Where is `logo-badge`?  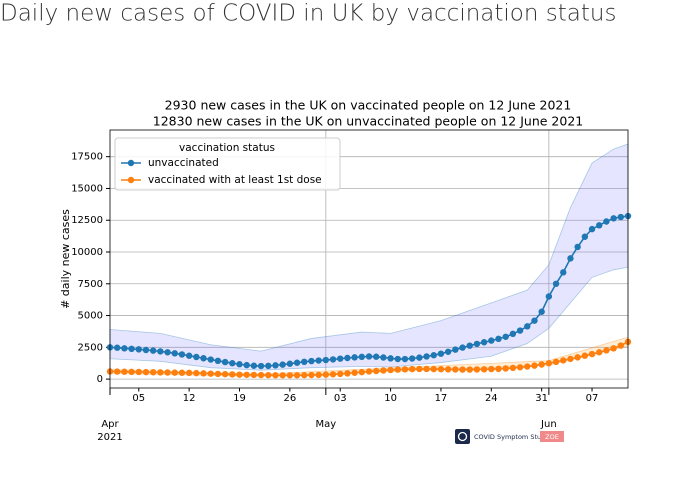
logo-badge is located at coordinates (552, 436).